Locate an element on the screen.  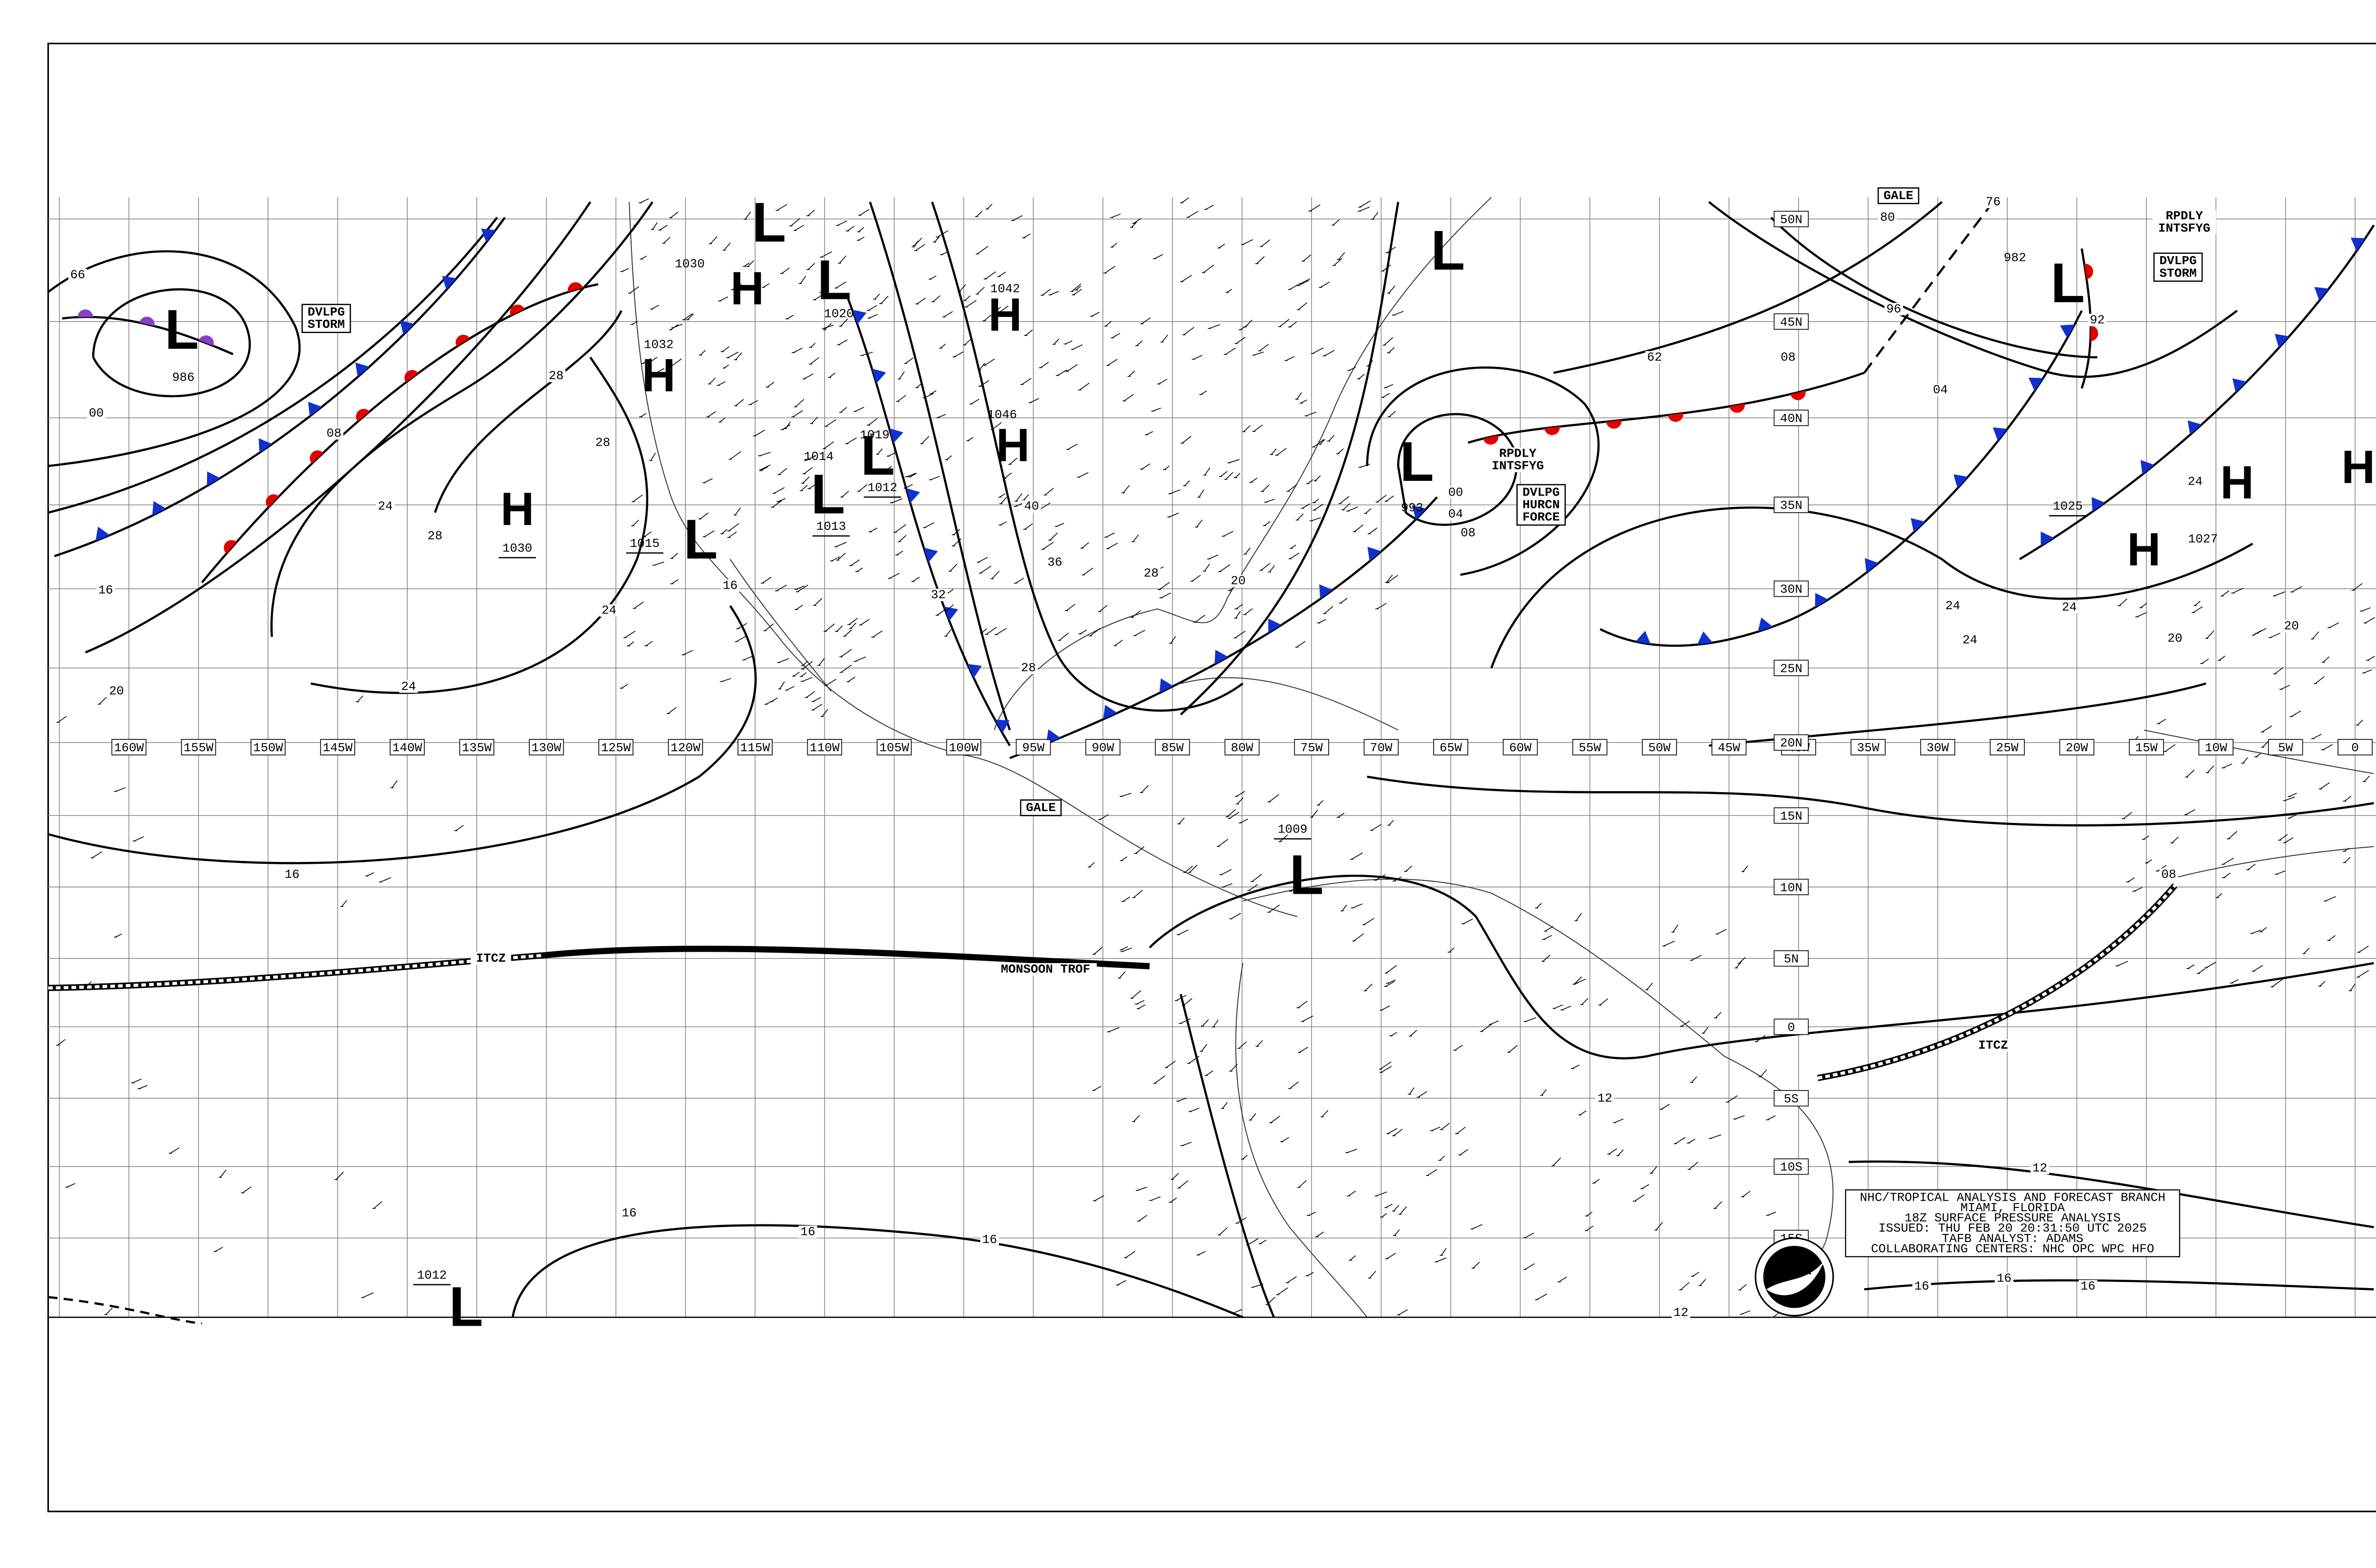
lon-label: 10W is located at coordinates (2216, 748).